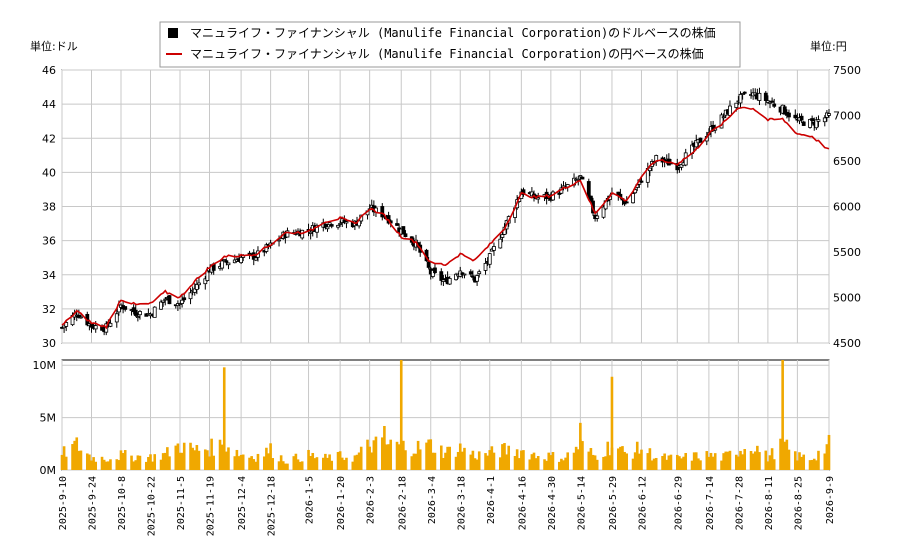 This screenshot has height=550, width=900. What do you see at coordinates (49, 70) in the screenshot?
I see `left-y-tick-label: 46` at bounding box center [49, 70].